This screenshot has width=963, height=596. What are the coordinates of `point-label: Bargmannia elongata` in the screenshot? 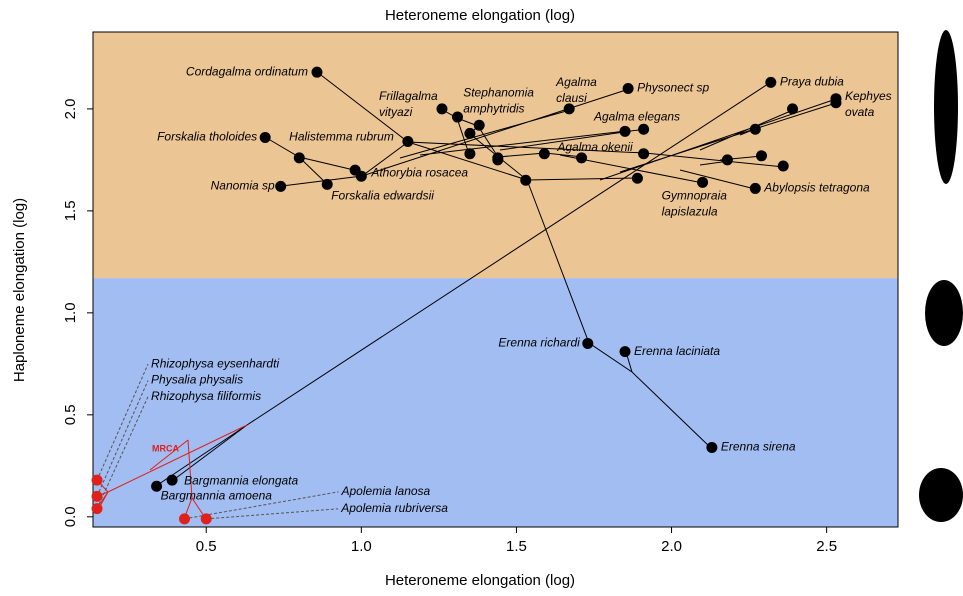 It's located at (241, 480).